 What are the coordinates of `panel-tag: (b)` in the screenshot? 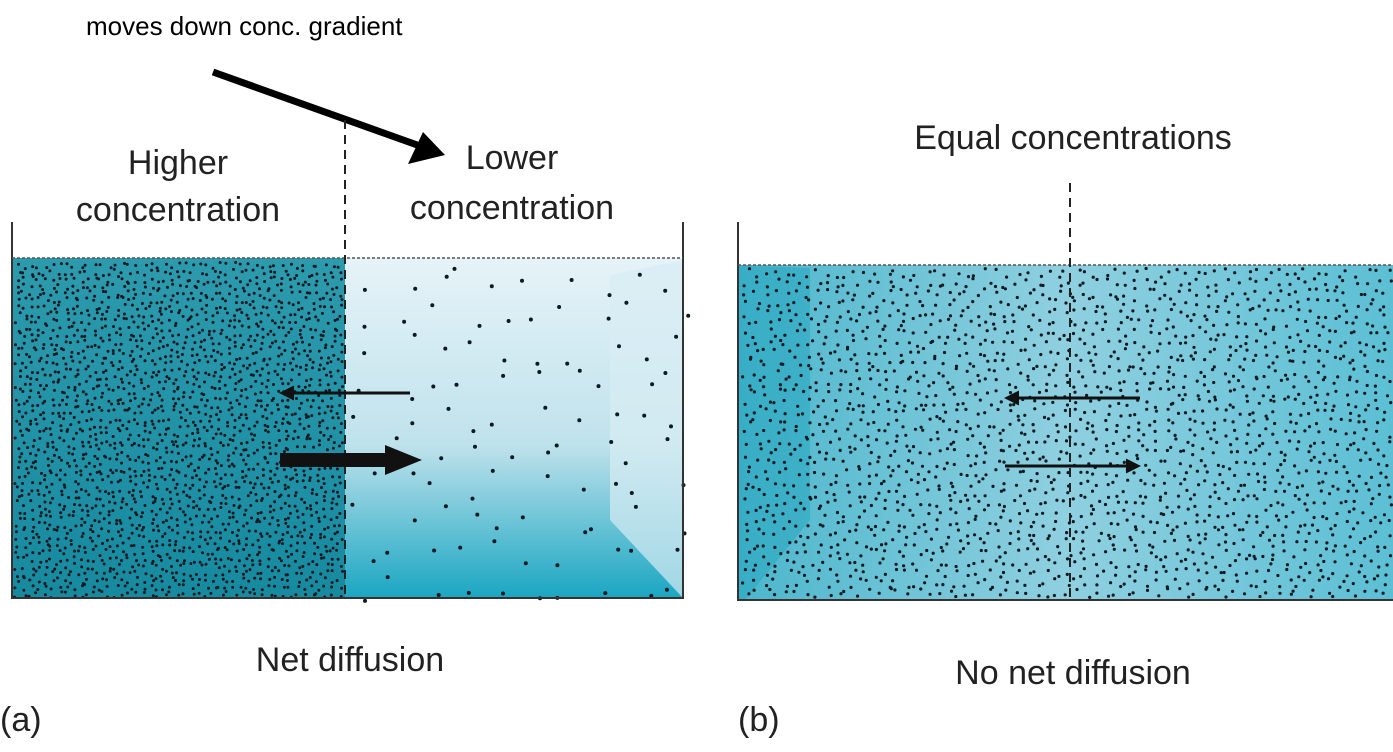 It's located at (759, 720).